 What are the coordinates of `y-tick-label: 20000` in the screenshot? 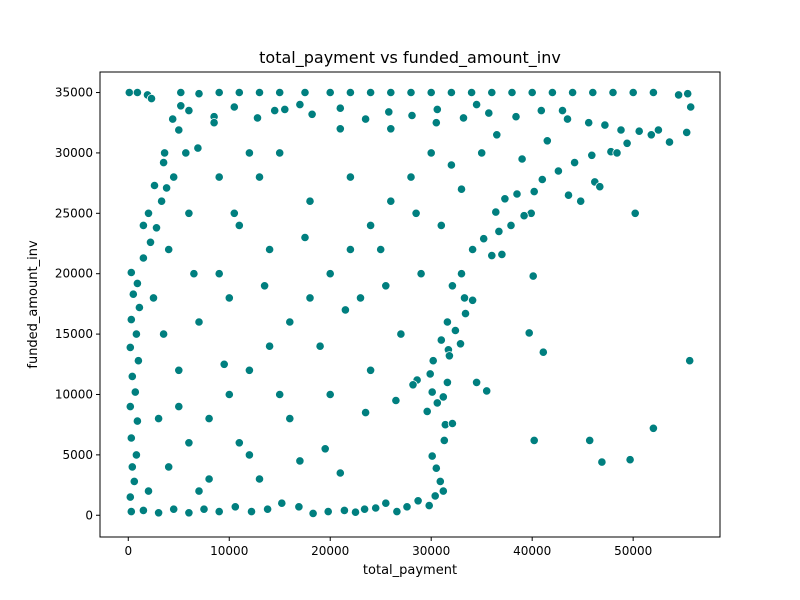 It's located at (74, 274).